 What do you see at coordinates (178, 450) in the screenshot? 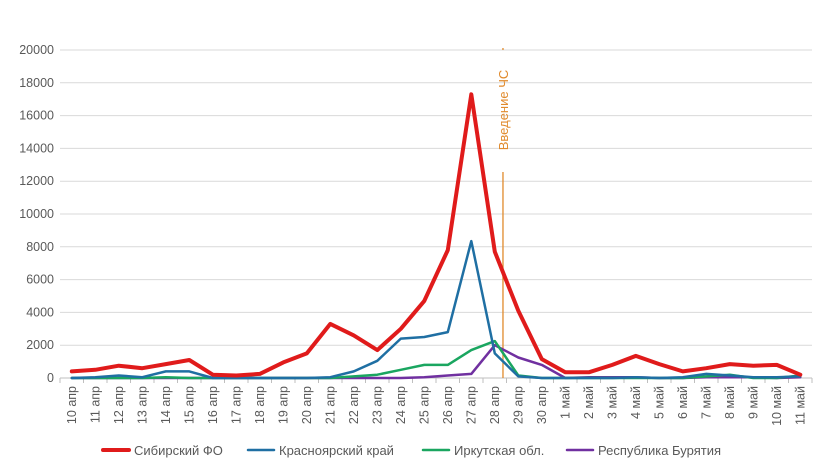
I see `legend-label: Сибирский ФО` at bounding box center [178, 450].